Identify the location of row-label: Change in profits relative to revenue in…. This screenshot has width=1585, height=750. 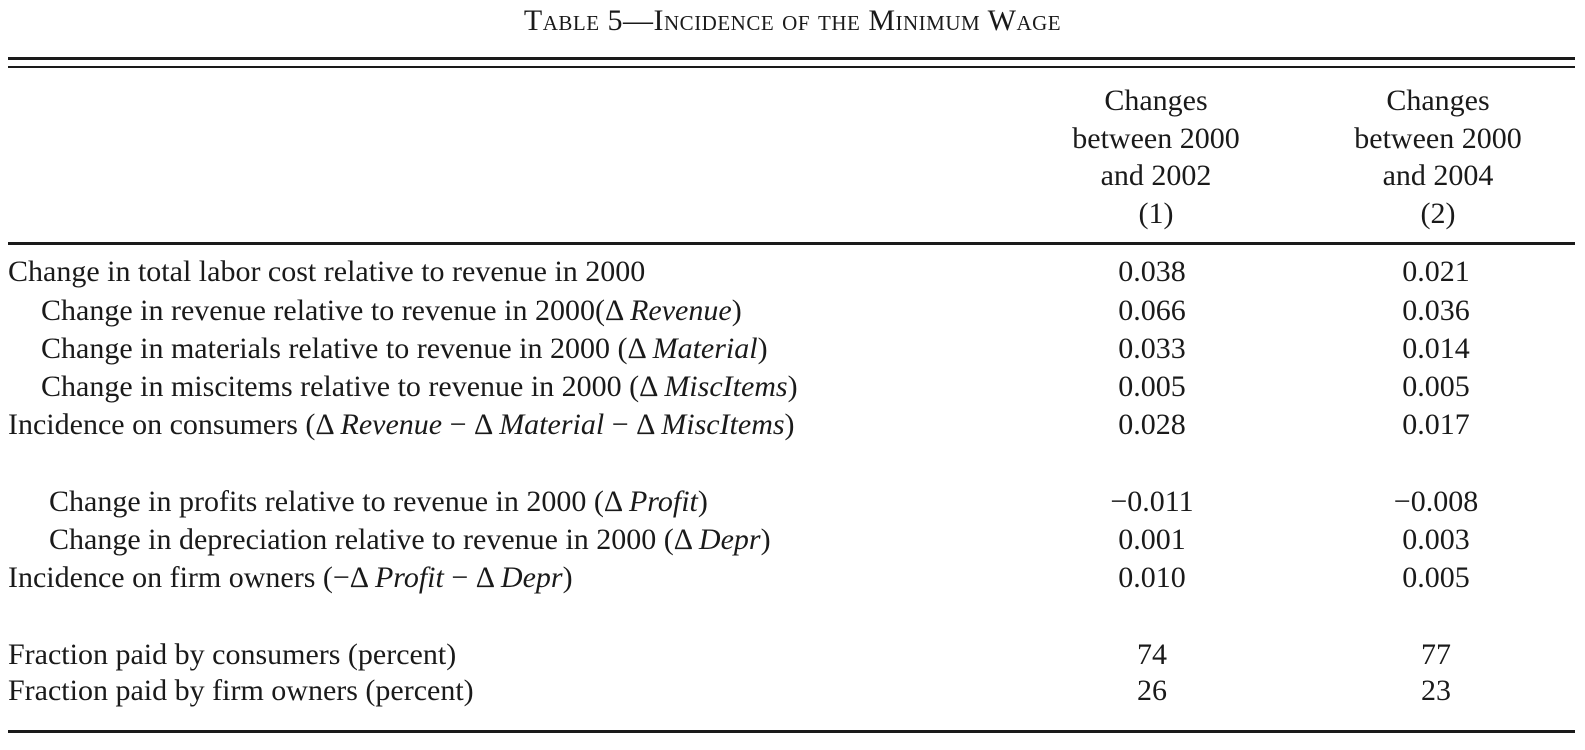
(378, 501).